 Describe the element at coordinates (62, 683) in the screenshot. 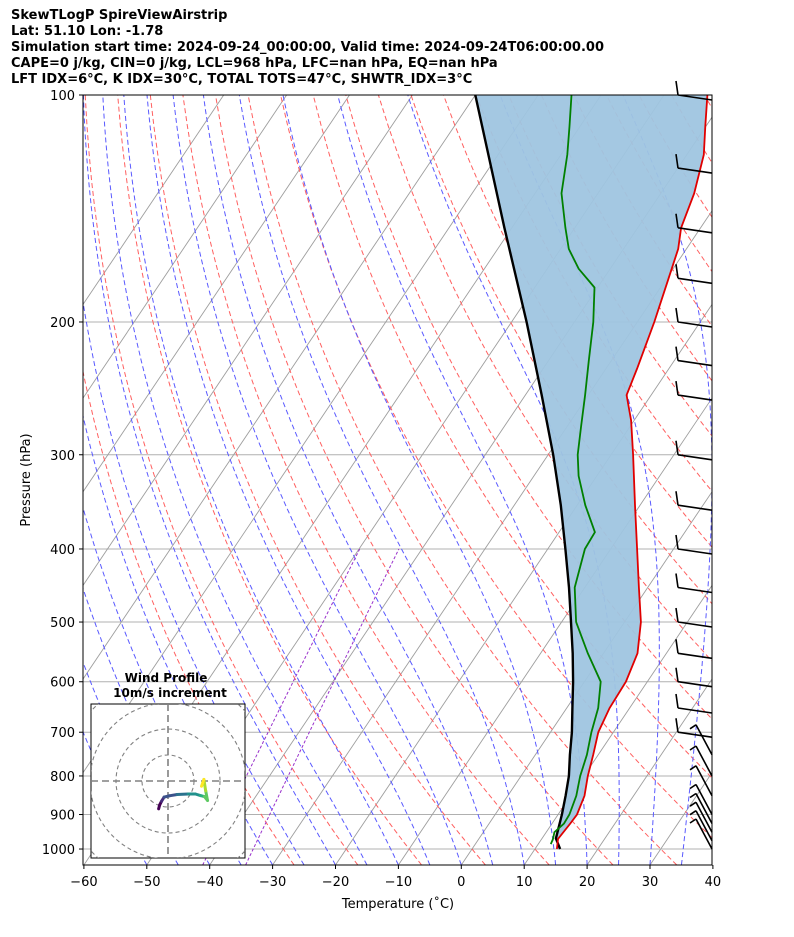

I see `y-tick-label: 600` at that location.